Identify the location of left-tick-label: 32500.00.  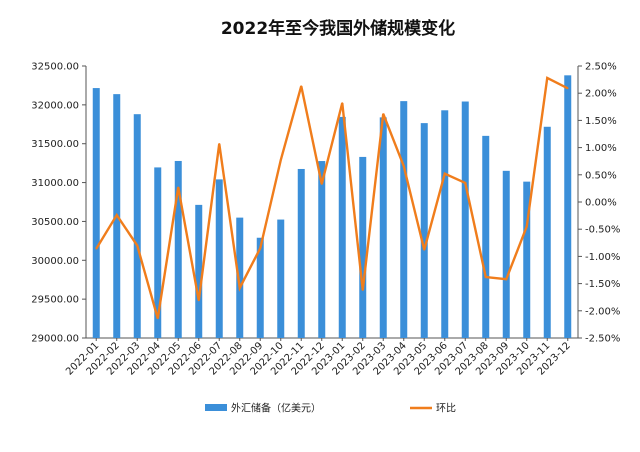
(55, 67).